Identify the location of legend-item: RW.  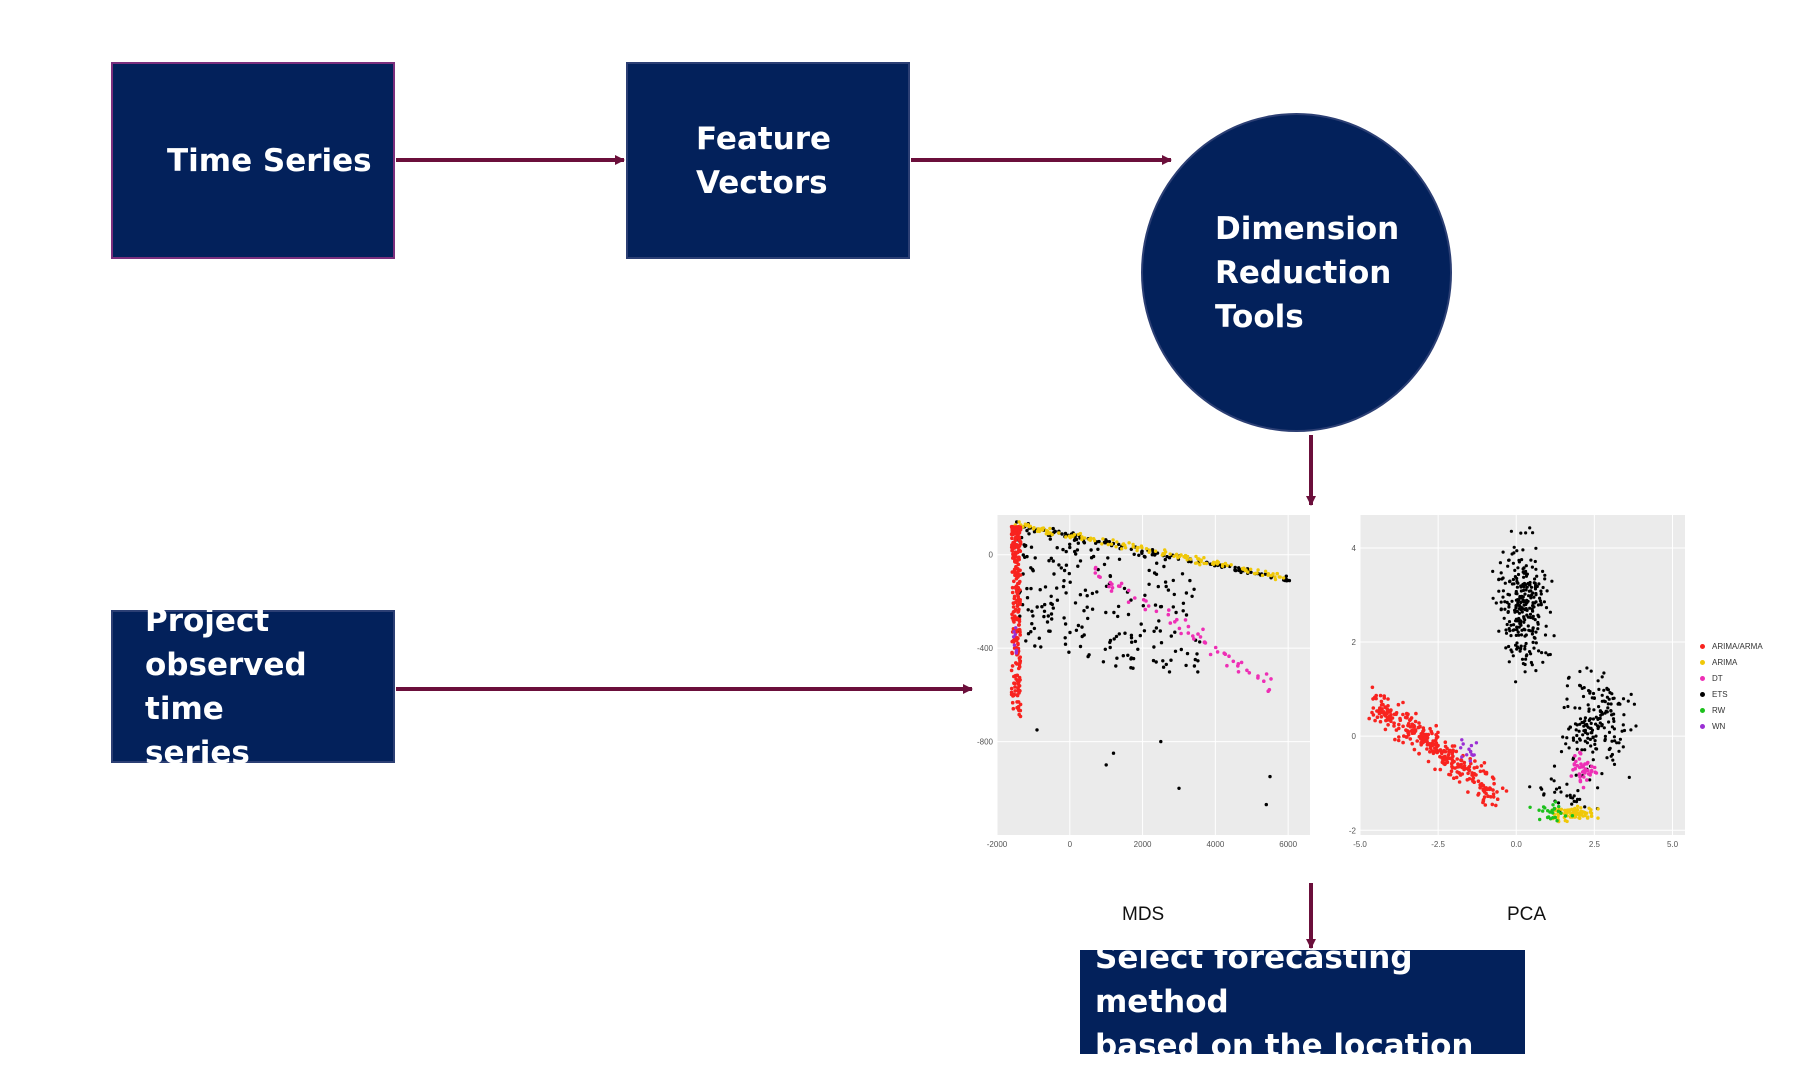
(1731, 710).